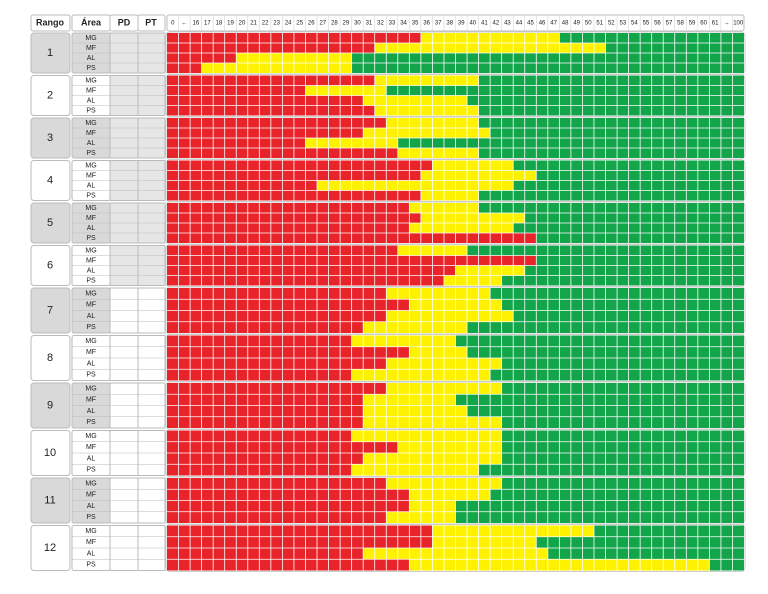  I want to click on rango-label: 10, so click(50, 453).